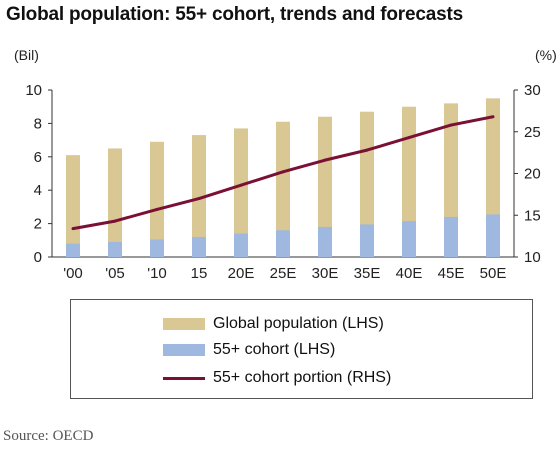 The width and height of the screenshot is (560, 456). What do you see at coordinates (532, 132) in the screenshot?
I see `right-axis-tick-label: 25` at bounding box center [532, 132].